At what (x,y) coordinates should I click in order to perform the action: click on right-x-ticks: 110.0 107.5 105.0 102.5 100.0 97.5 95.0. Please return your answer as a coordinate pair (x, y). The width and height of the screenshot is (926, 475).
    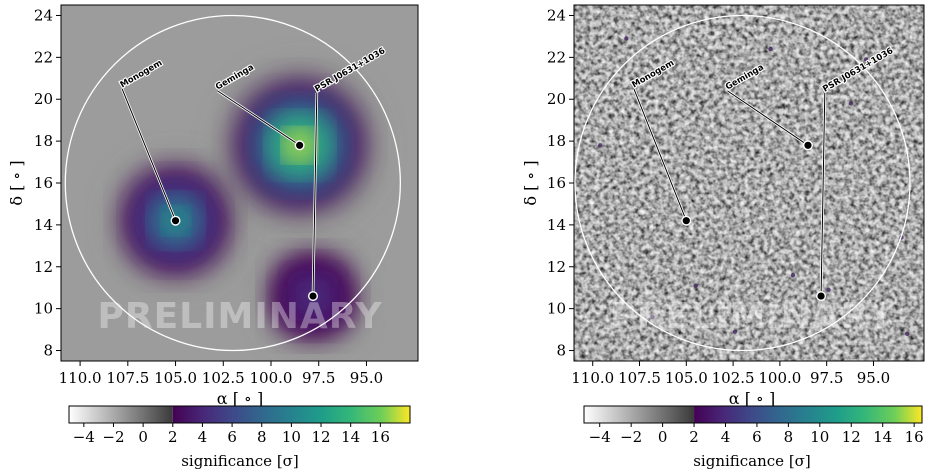
    Looking at the image, I should click on (730, 374).